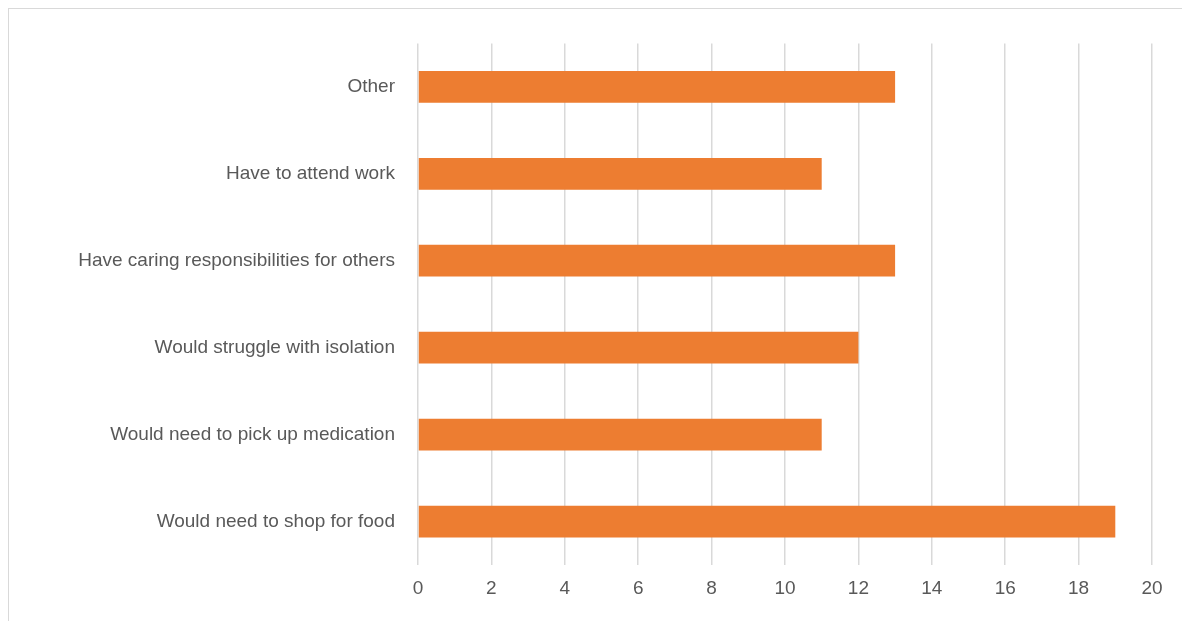 This screenshot has width=1182, height=621. I want to click on y-tick-label: Would need to pick up medication, so click(252, 433).